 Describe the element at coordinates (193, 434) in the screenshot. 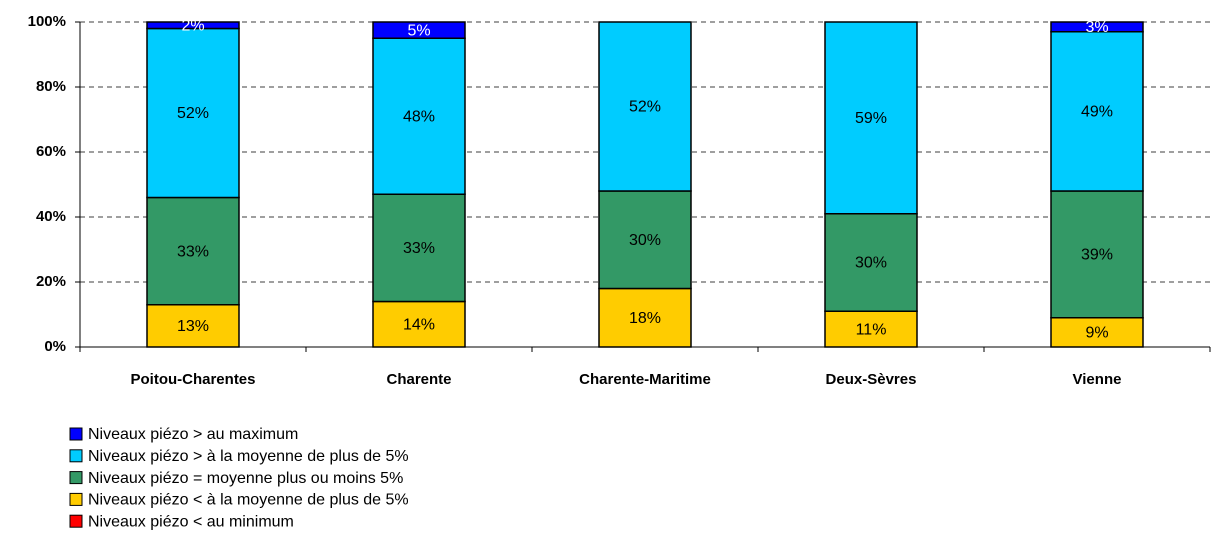

I see `legend-label: Niveaux piézo > au maximum` at that location.